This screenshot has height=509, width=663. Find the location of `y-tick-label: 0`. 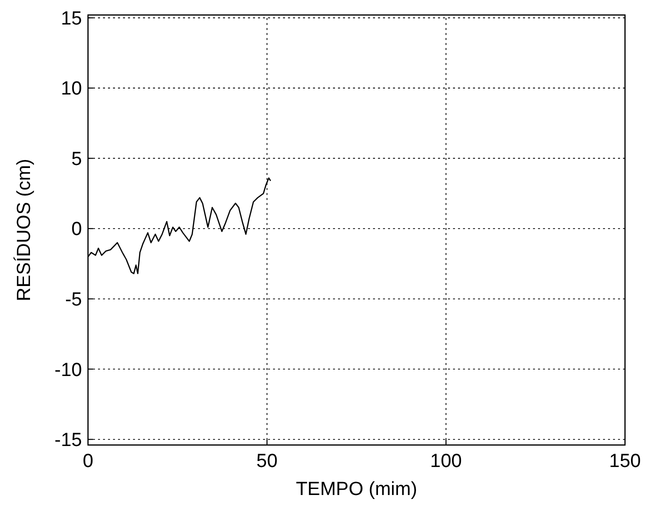

y-tick-label: 0 is located at coordinates (76, 229).